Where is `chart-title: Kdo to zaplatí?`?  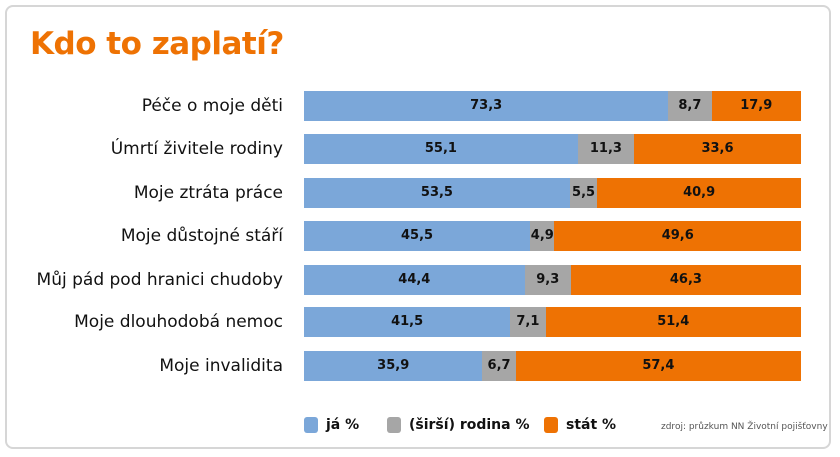
chart-title: Kdo to zaplatí? is located at coordinates (157, 44).